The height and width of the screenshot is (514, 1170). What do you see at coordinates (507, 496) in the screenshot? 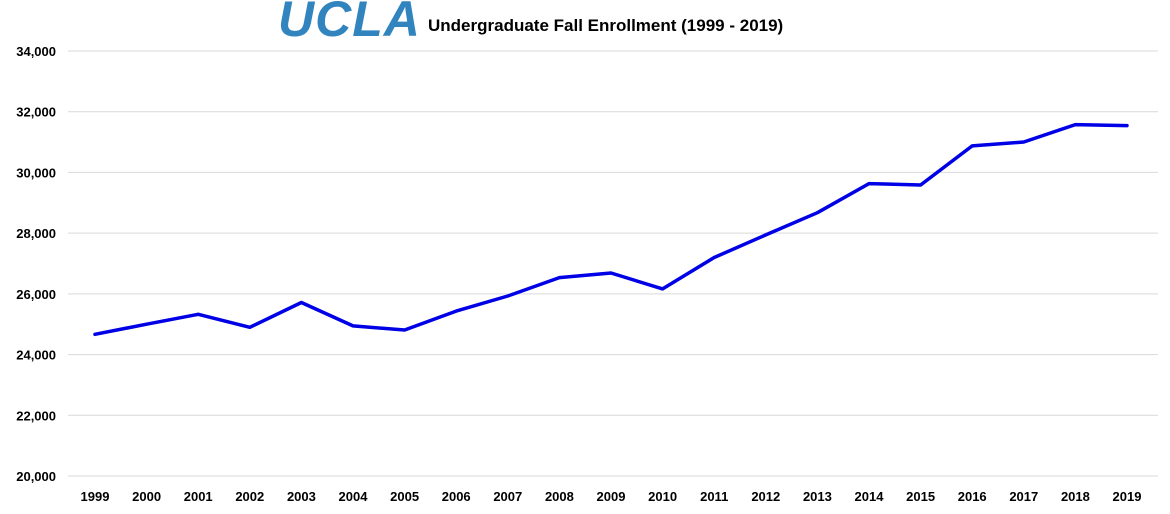
I see `x-tick-label: 2007` at bounding box center [507, 496].